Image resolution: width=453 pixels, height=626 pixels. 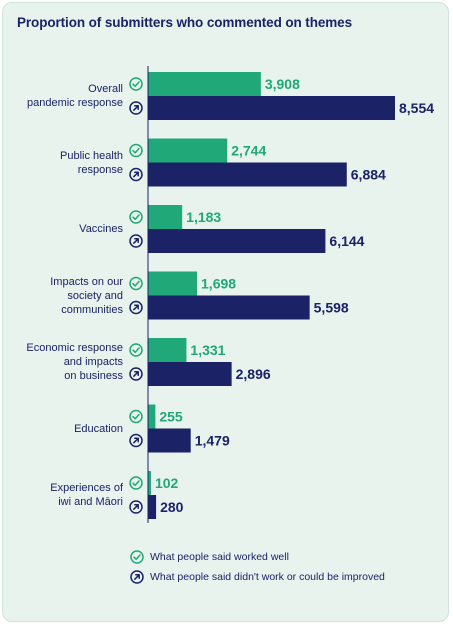 What do you see at coordinates (203, 217) in the screenshot?
I see `value-label-worked-well: 1,183` at bounding box center [203, 217].